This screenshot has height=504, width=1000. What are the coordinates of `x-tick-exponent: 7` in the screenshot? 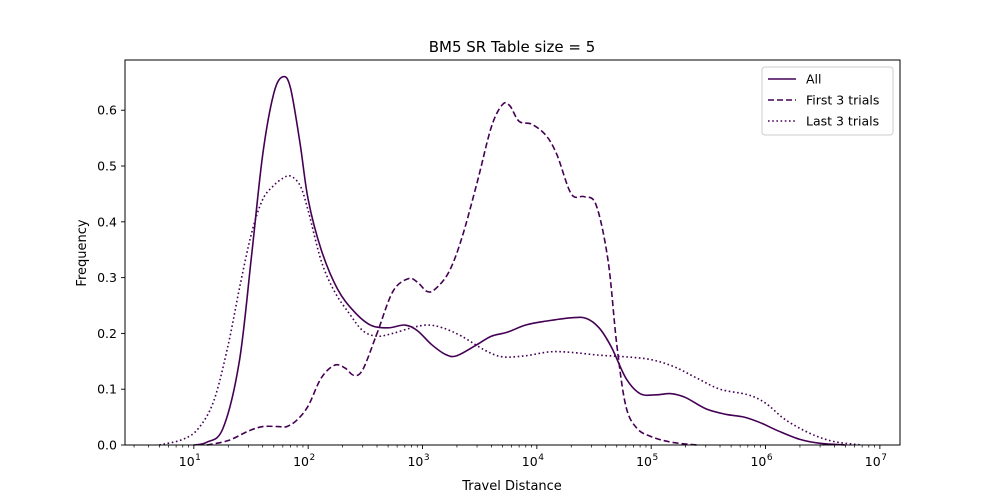 It's located at (884, 458).